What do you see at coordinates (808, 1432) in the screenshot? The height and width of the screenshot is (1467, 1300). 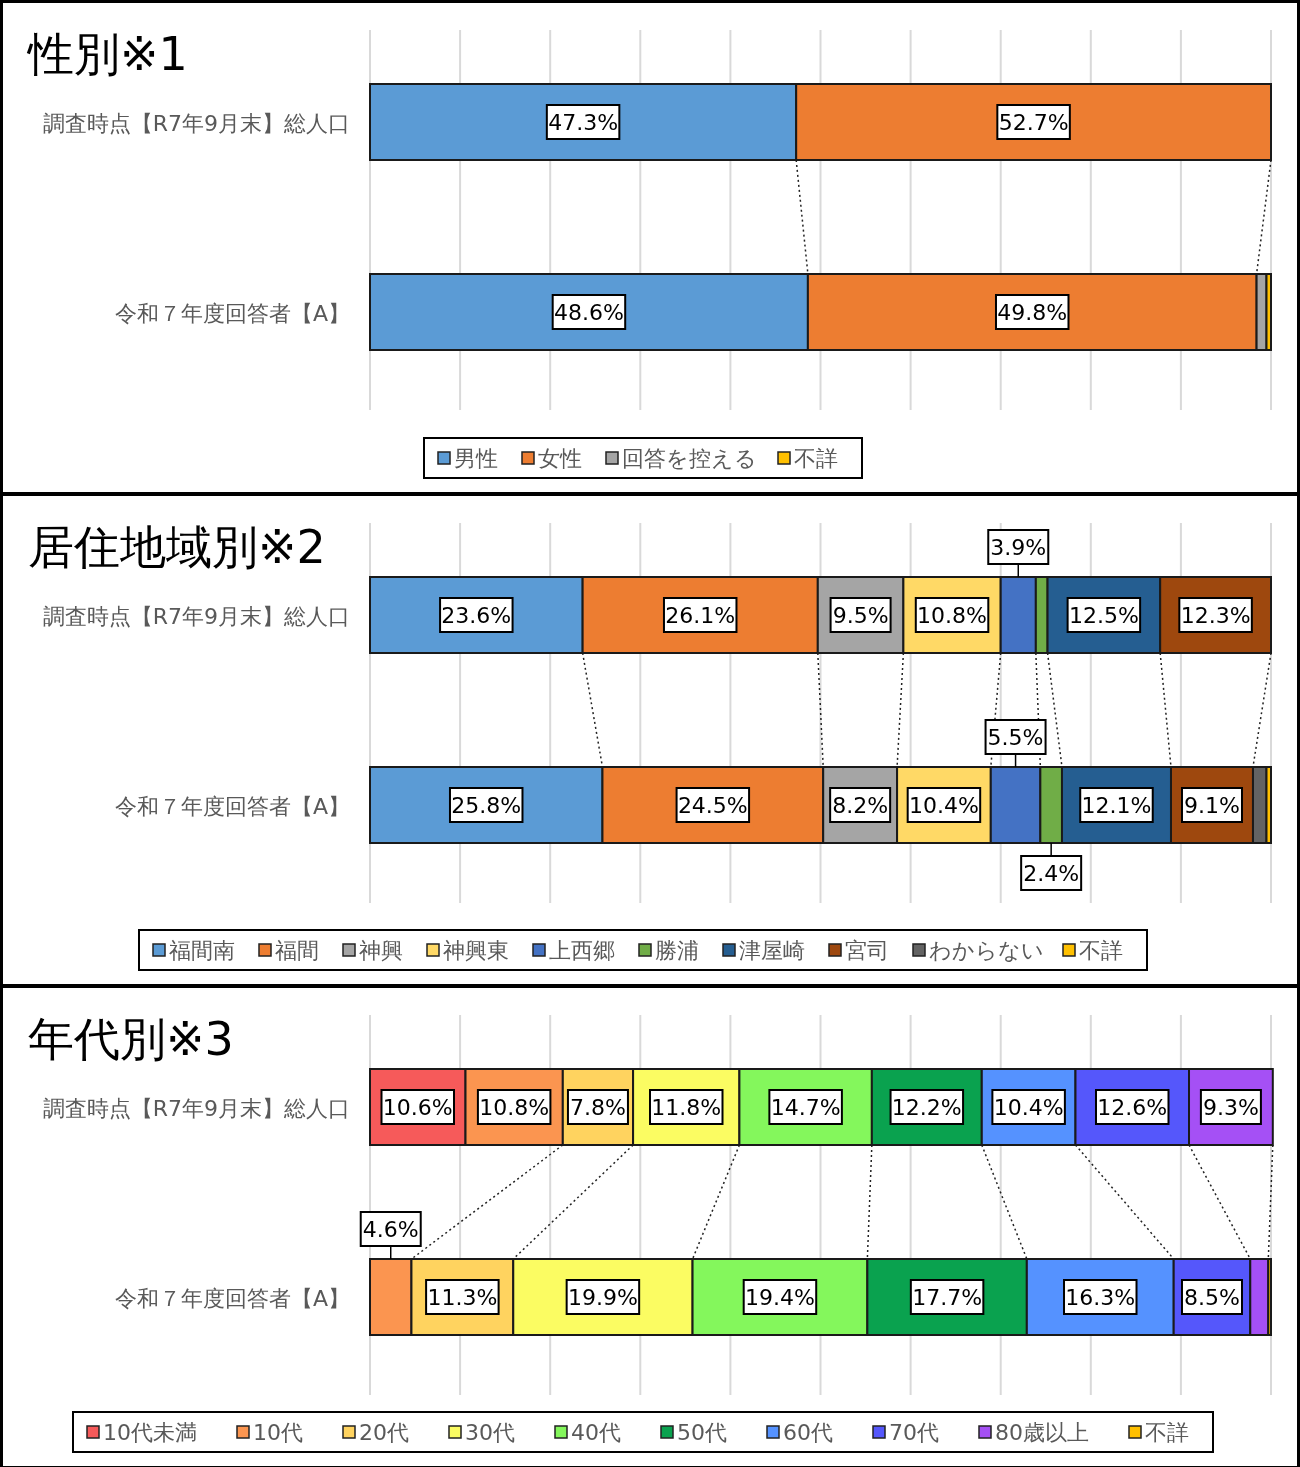 I see `legend-label: 60代` at bounding box center [808, 1432].